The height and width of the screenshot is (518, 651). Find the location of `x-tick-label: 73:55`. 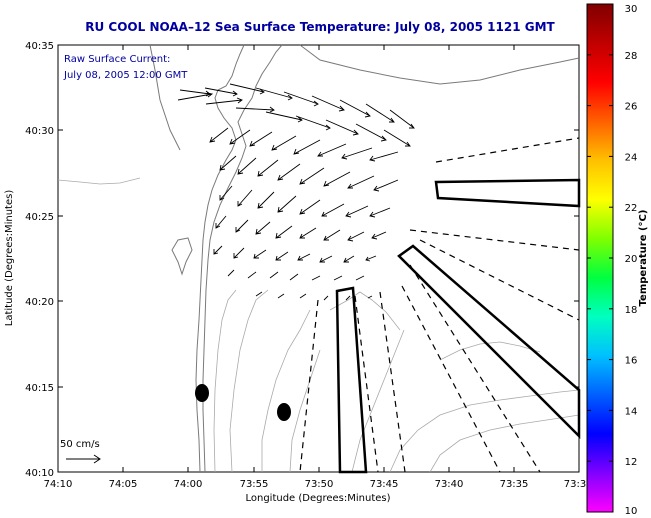

x-tick-label: 73:55 is located at coordinates (254, 484).